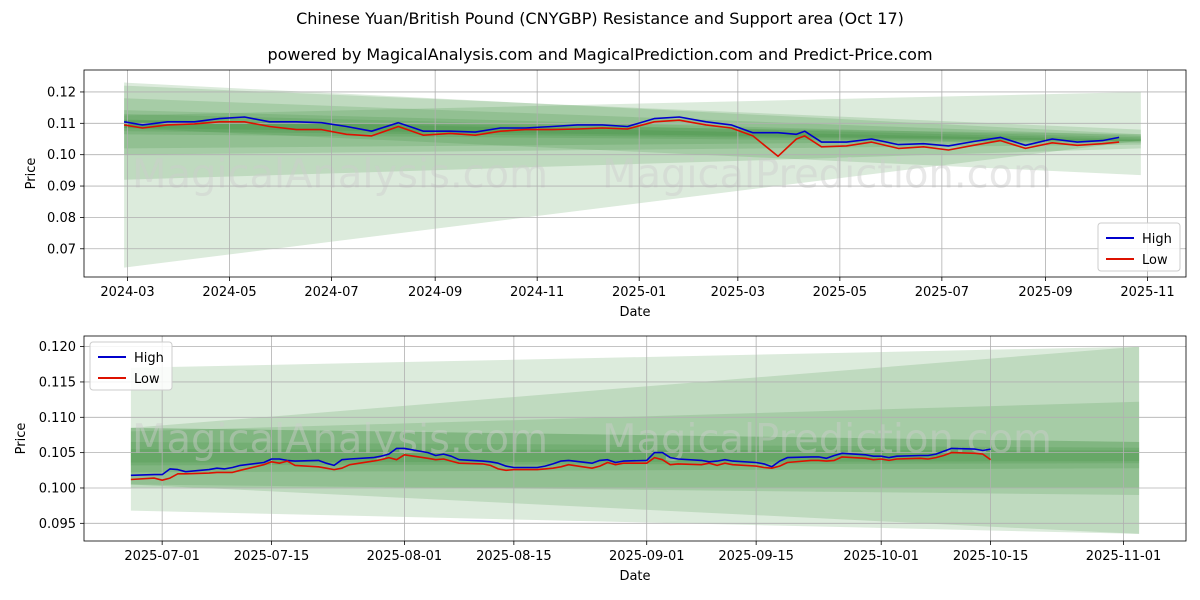 The image size is (1200, 600). I want to click on y-tick-label: 0.09, so click(61, 187).